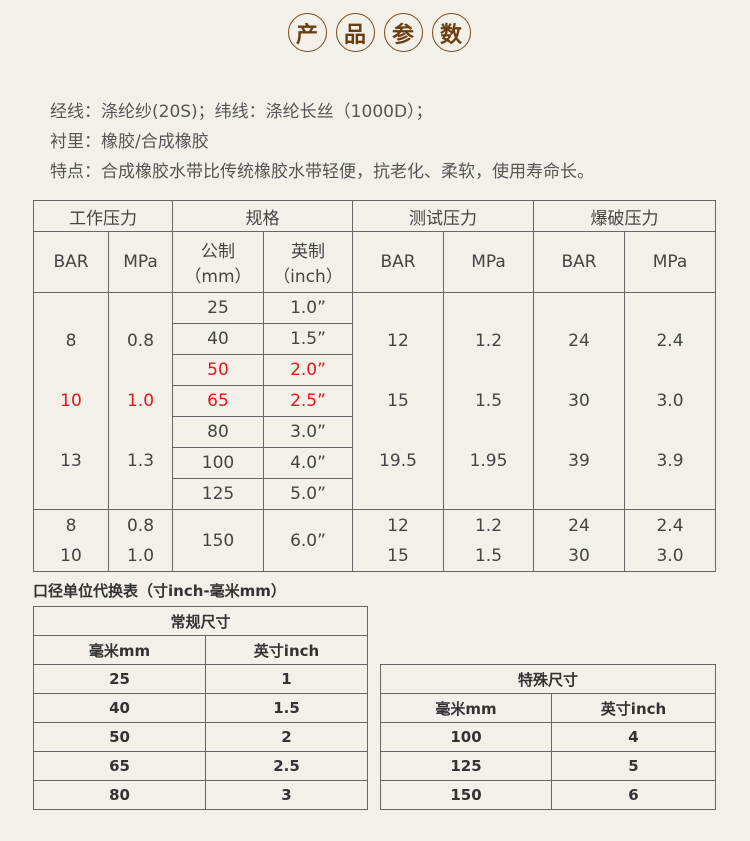 The image size is (750, 841). I want to click on label: 公制, so click(218, 252).